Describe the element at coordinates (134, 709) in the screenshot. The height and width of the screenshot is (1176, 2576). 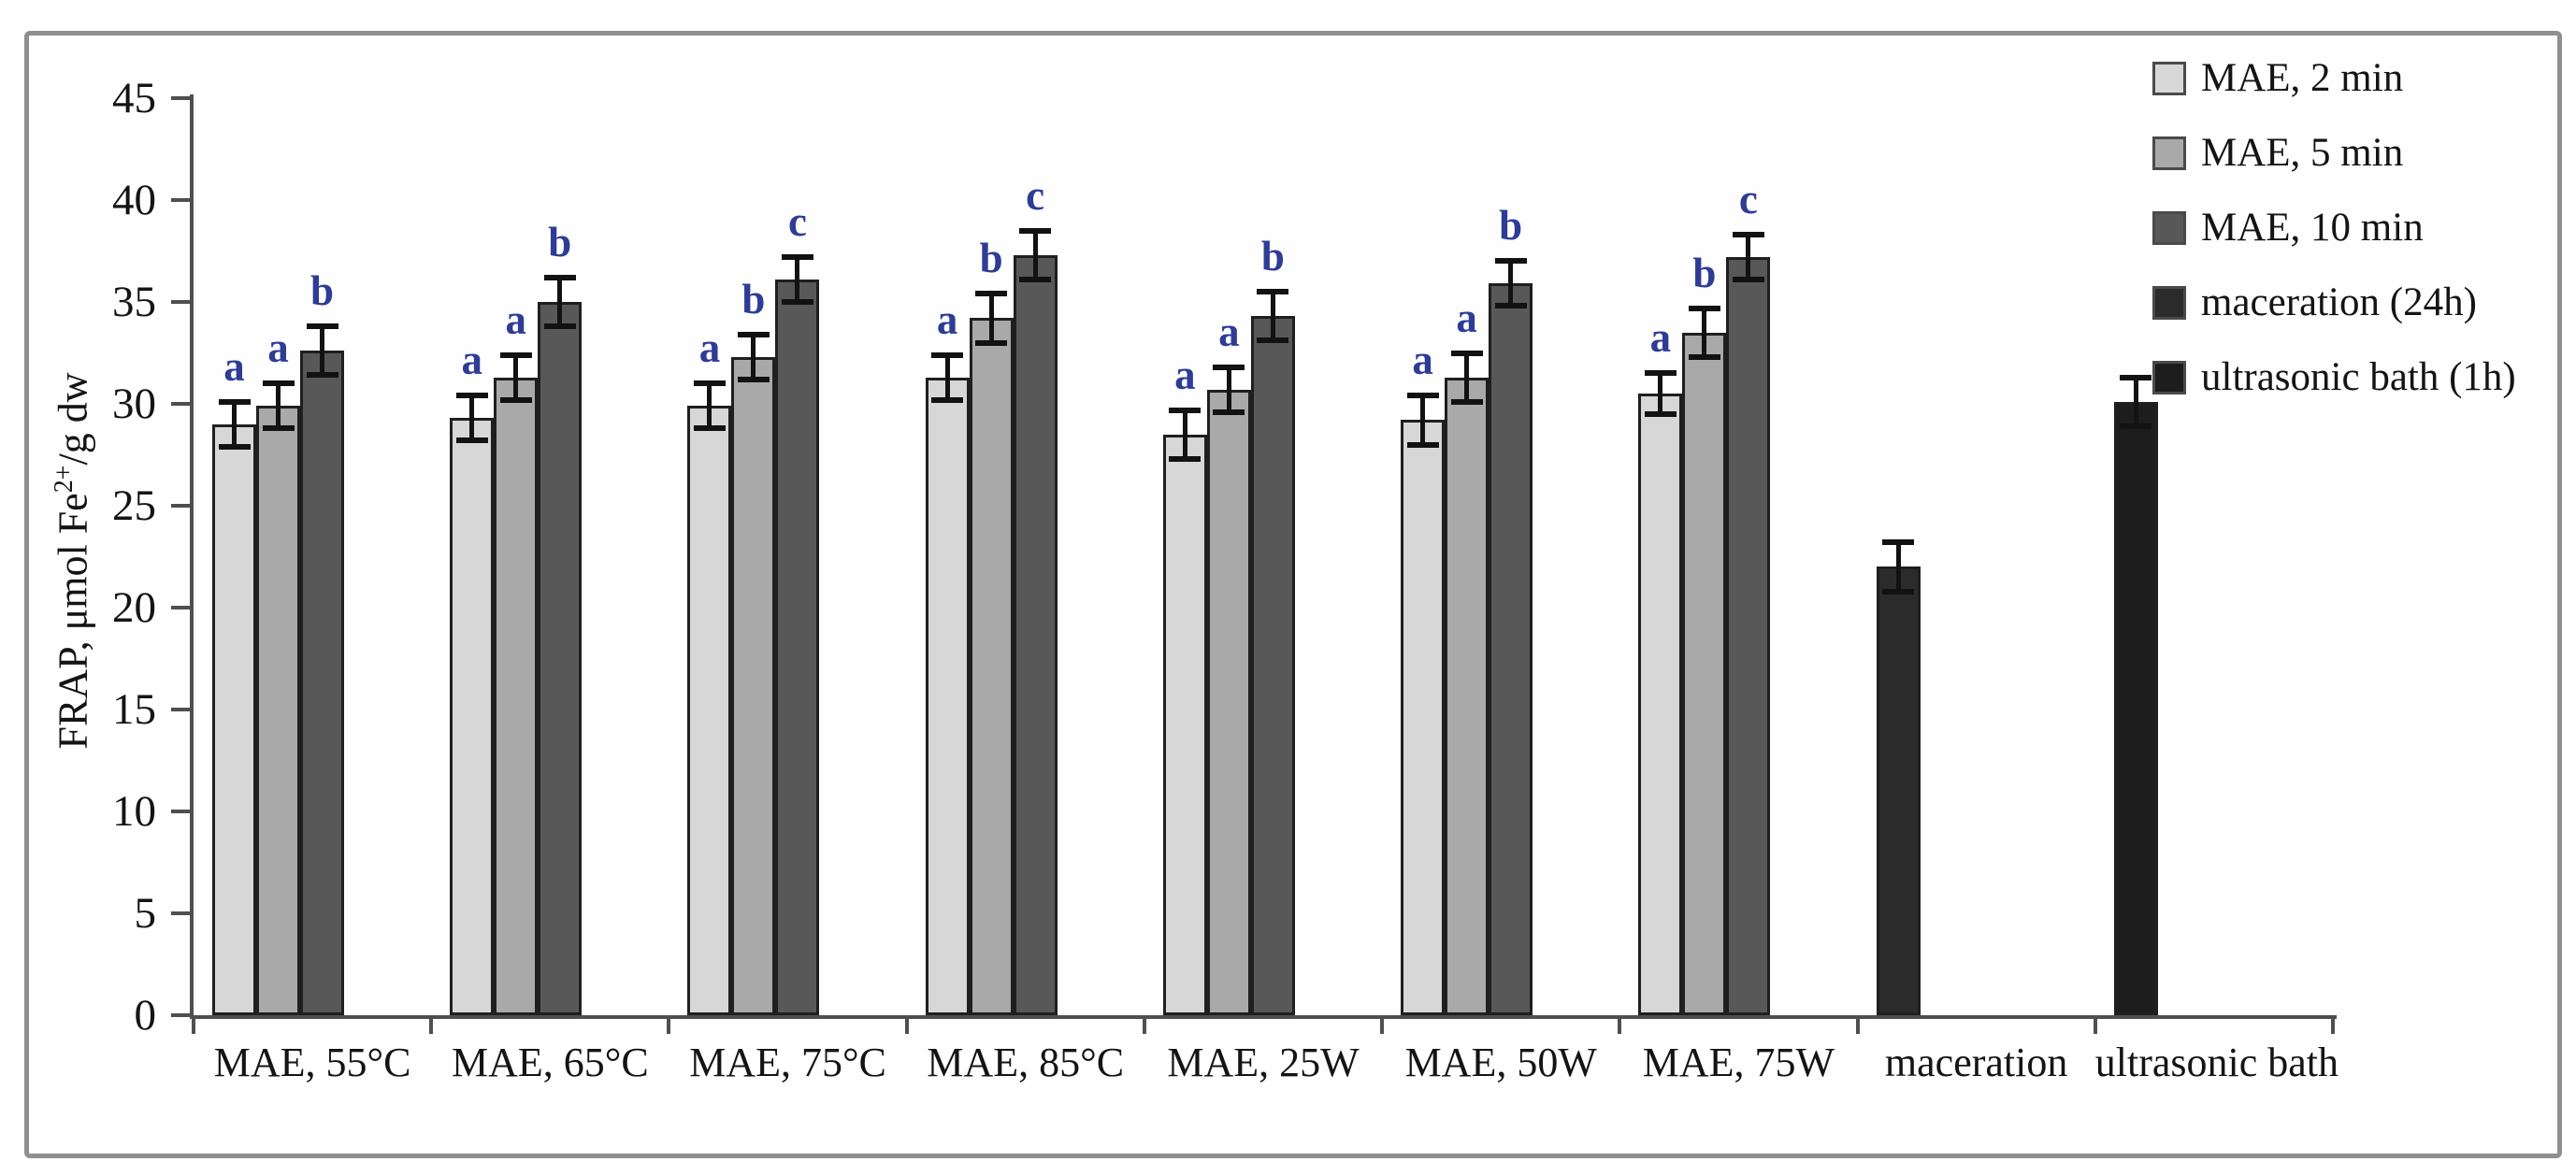
I see `y-tick-label: 15` at that location.